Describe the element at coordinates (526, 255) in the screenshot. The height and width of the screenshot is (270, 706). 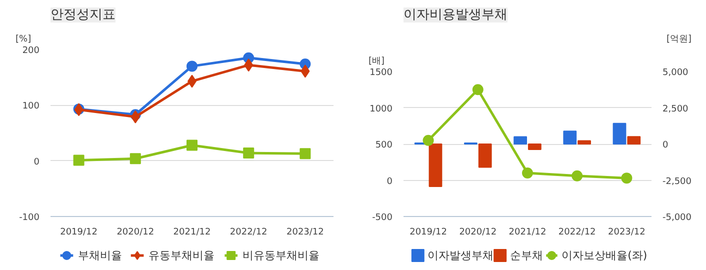
I see `legend-label: 순부채` at that location.